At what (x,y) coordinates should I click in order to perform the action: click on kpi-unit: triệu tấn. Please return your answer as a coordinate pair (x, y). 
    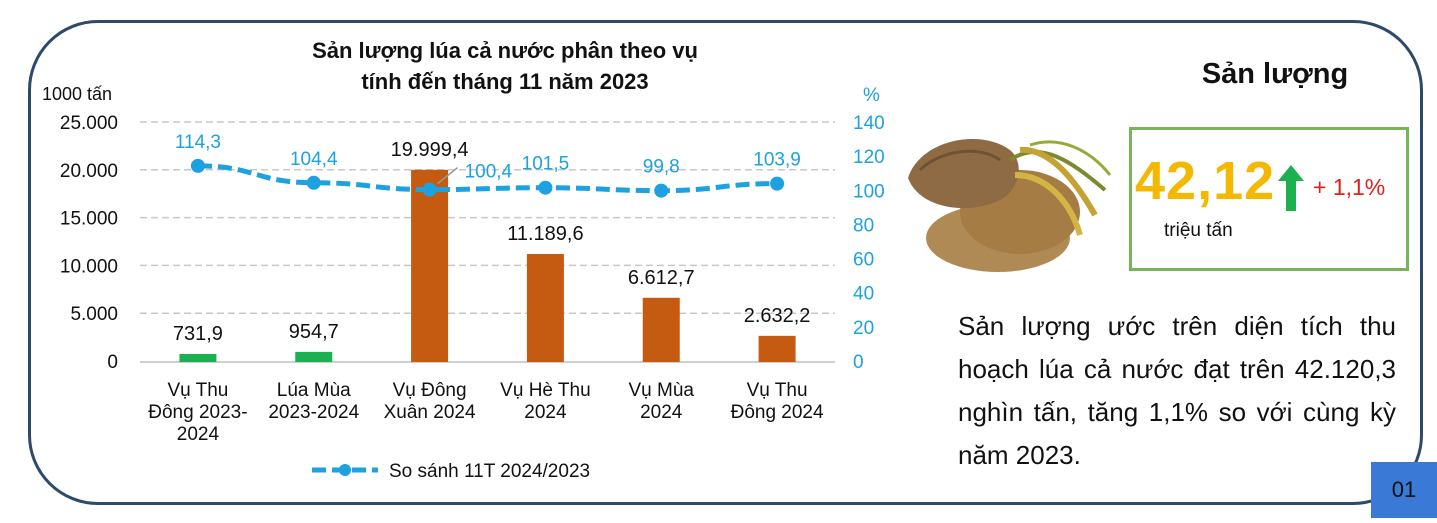
    Looking at the image, I should click on (1198, 230).